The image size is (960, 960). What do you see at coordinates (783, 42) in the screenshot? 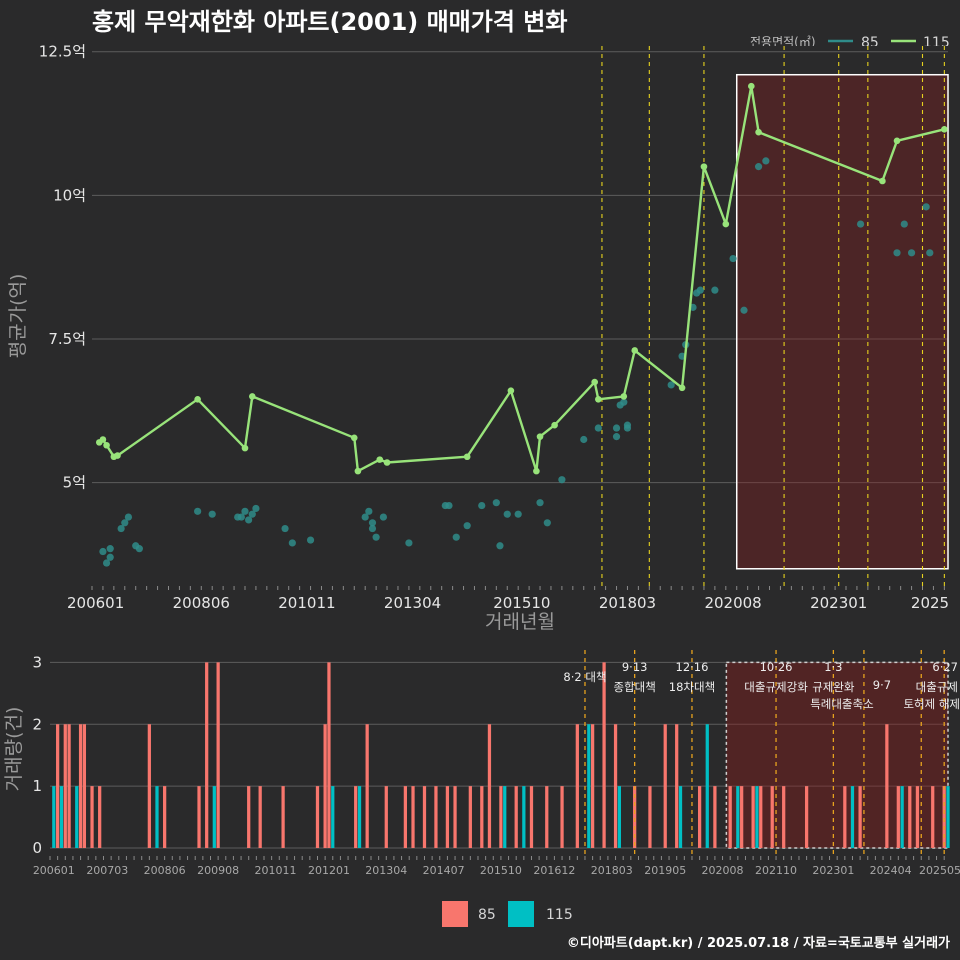
I see `legend-title: 전용면적(㎡)` at bounding box center [783, 42].